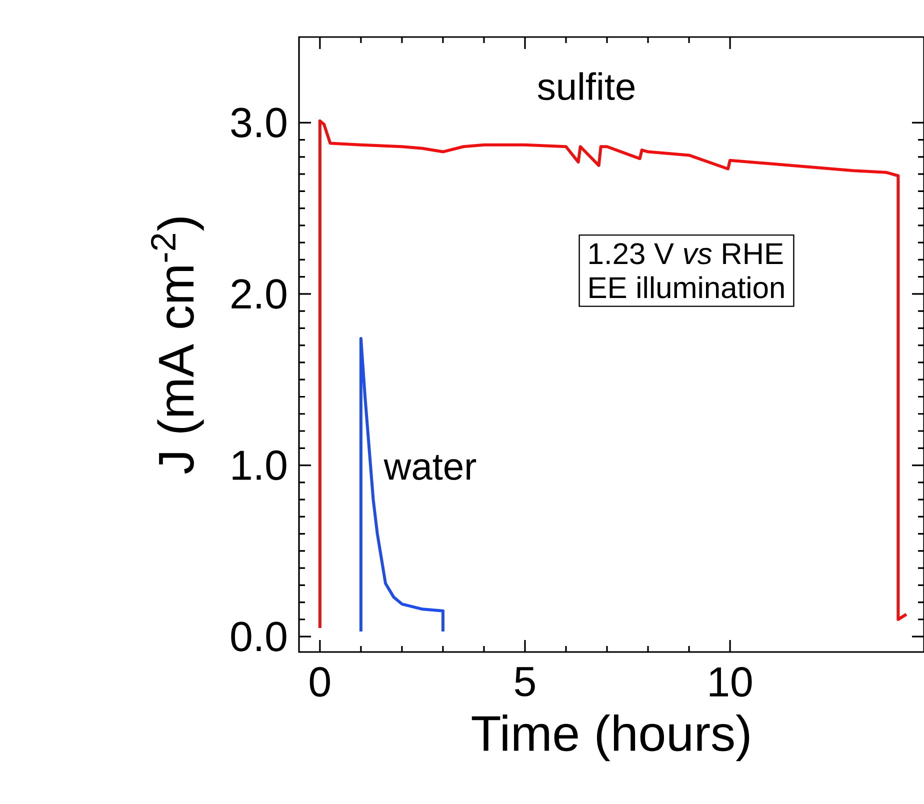  Describe the element at coordinates (258, 637) in the screenshot. I see `y-tick-label: 0.0` at that location.